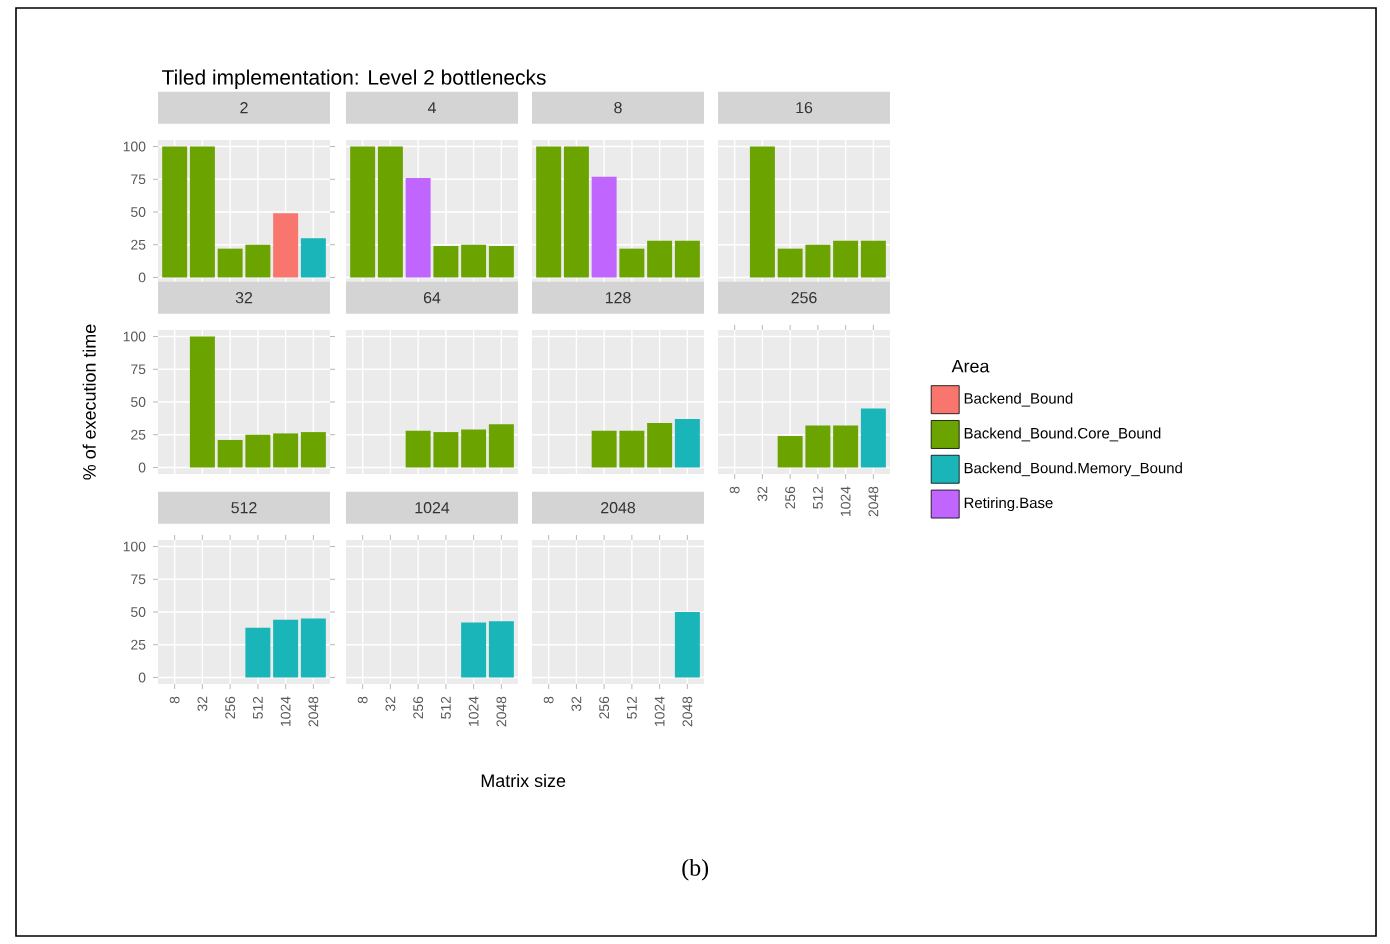 The image size is (1390, 944). What do you see at coordinates (523, 780) in the screenshot?
I see `x-axis-title: Matrix size` at bounding box center [523, 780].